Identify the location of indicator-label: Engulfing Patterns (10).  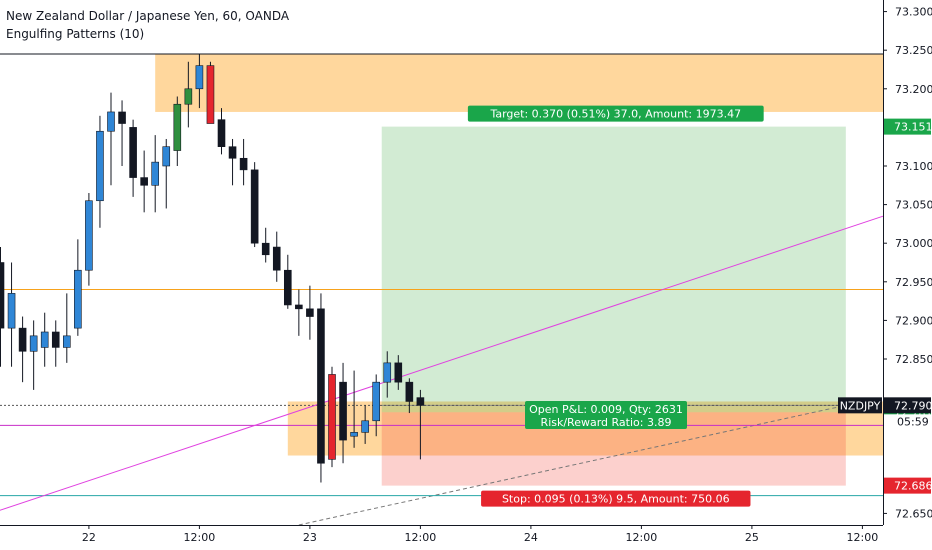
(75, 34).